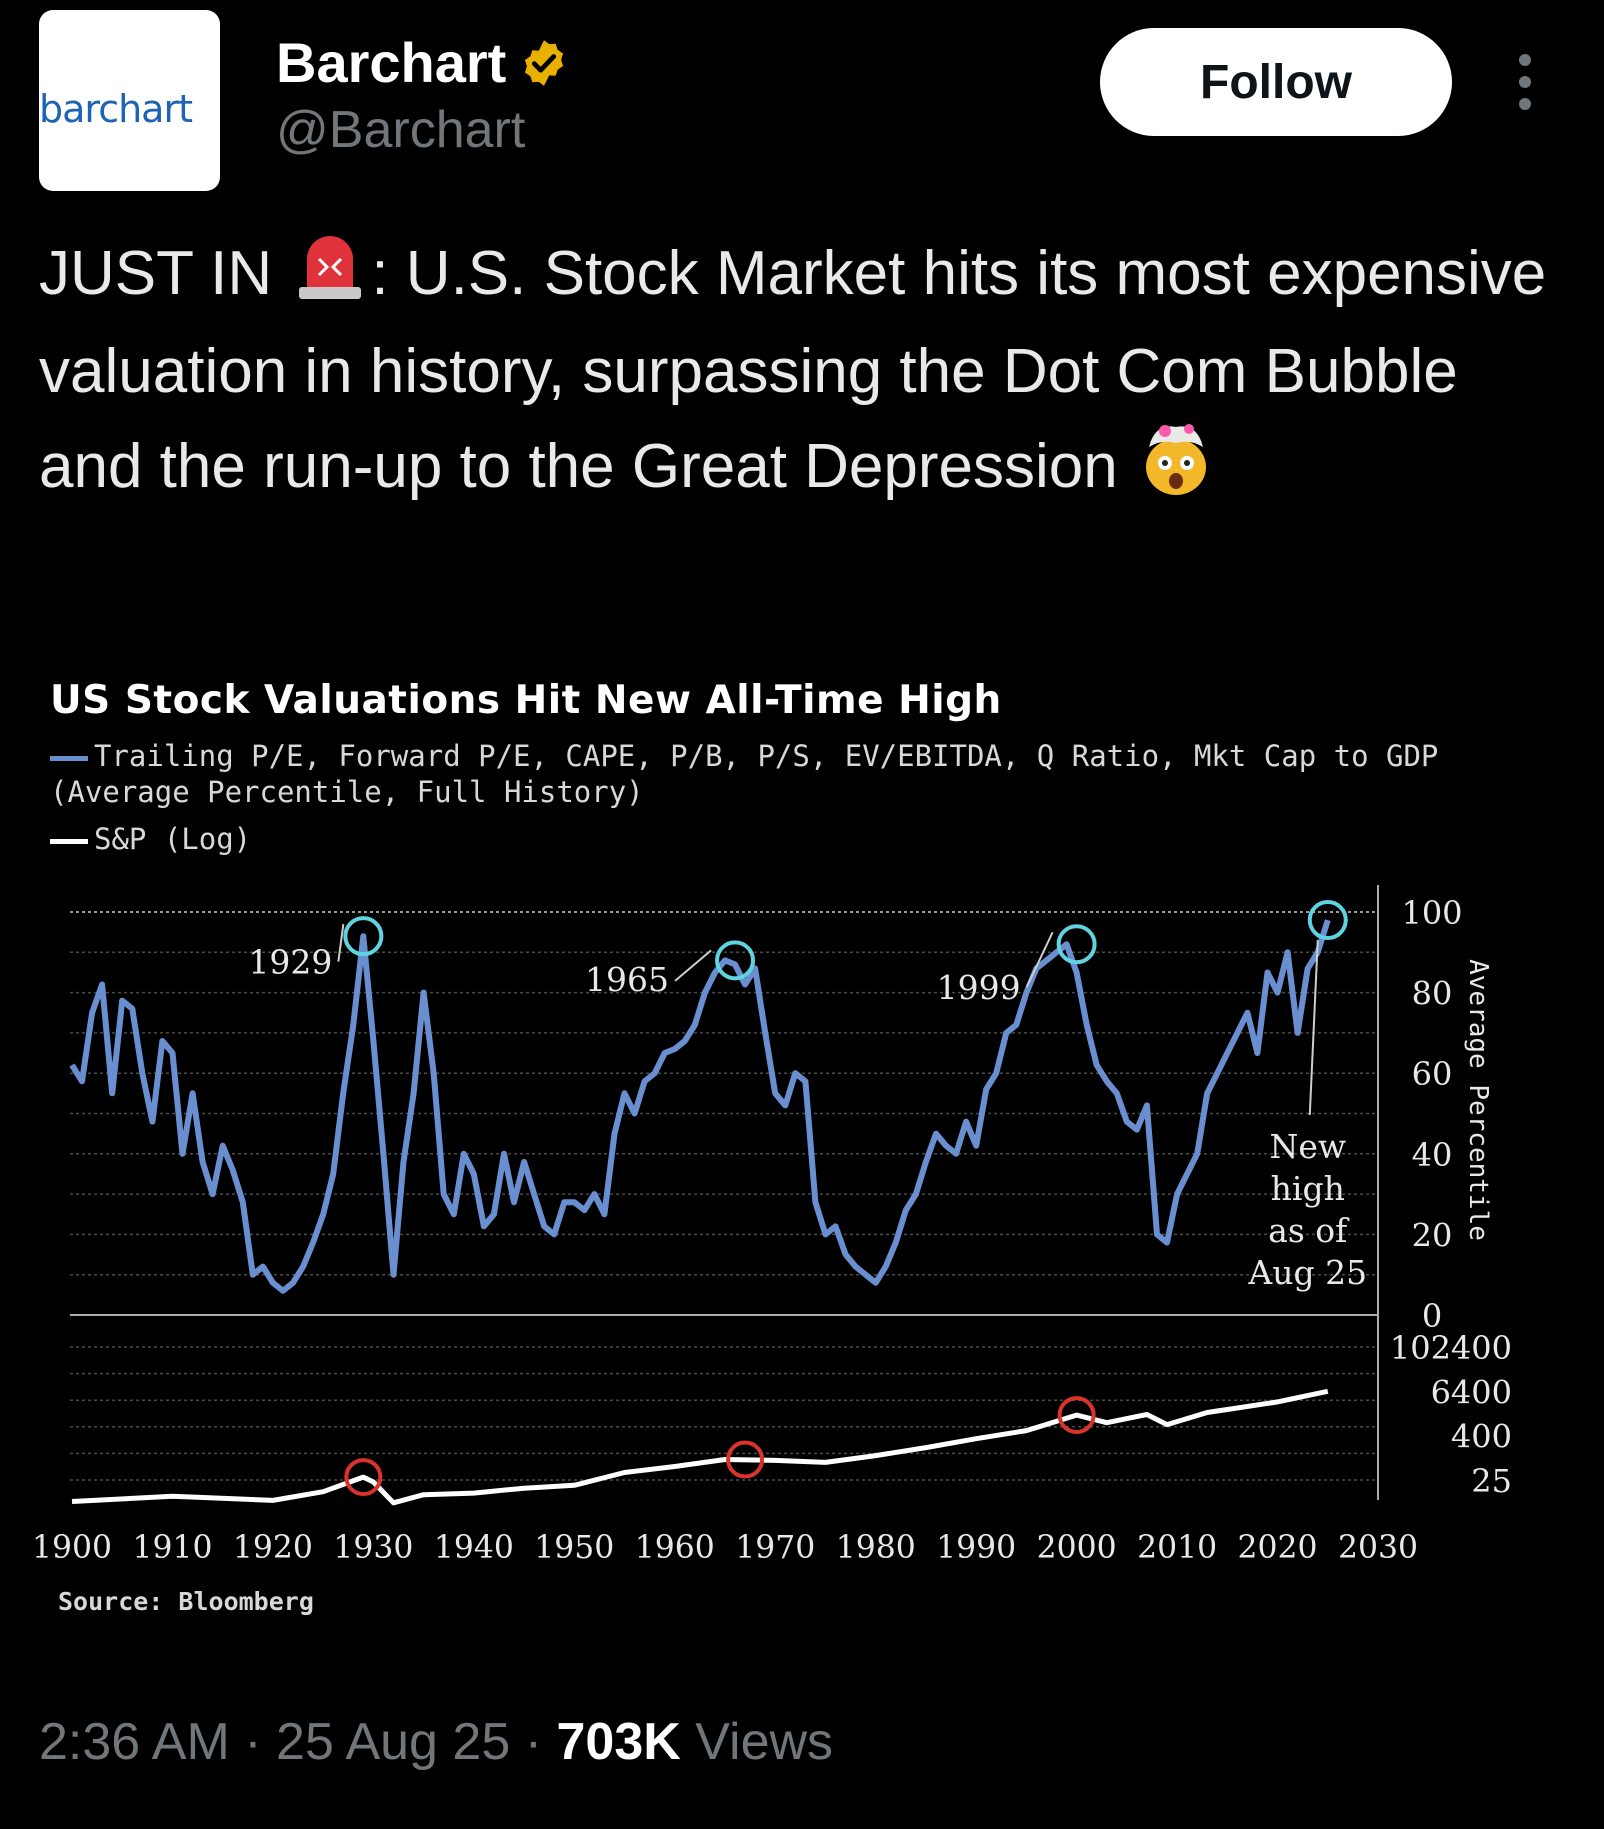 The height and width of the screenshot is (1829, 1604). Describe the element at coordinates (1471, 1392) in the screenshot. I see `y-tick-label: 6400` at that location.